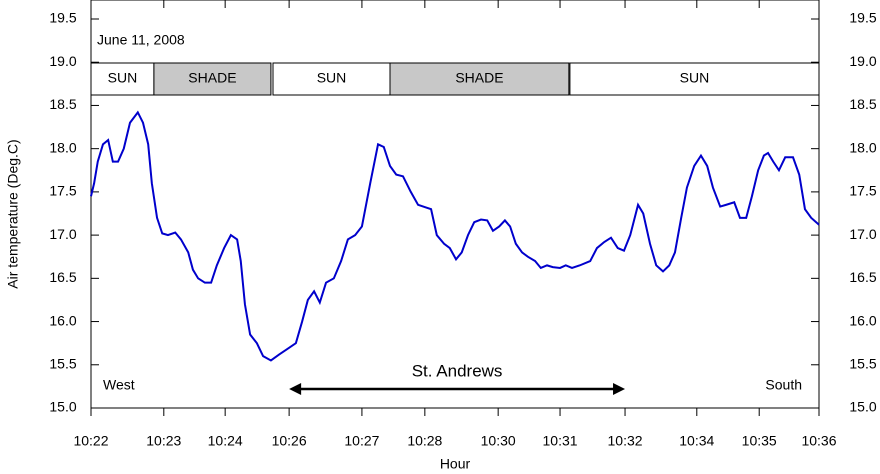  Describe the element at coordinates (62, 363) in the screenshot. I see `y-tick-label: 15.5` at that location.